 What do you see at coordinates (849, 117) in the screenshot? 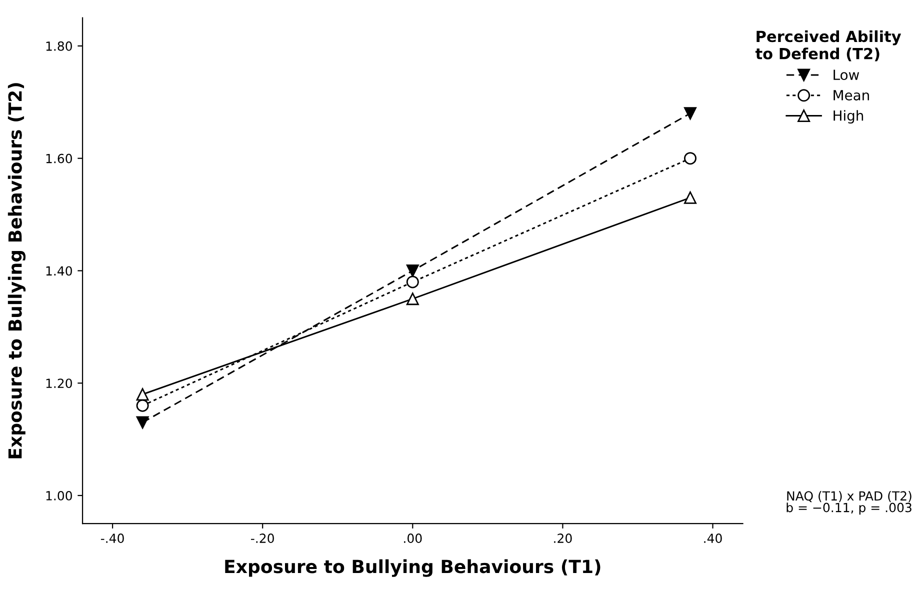
I see `legend-label: High` at bounding box center [849, 117].